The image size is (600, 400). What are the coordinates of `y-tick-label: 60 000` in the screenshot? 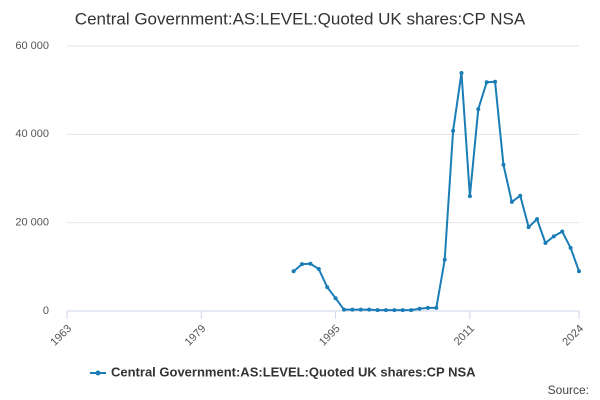 It's located at (32, 46).